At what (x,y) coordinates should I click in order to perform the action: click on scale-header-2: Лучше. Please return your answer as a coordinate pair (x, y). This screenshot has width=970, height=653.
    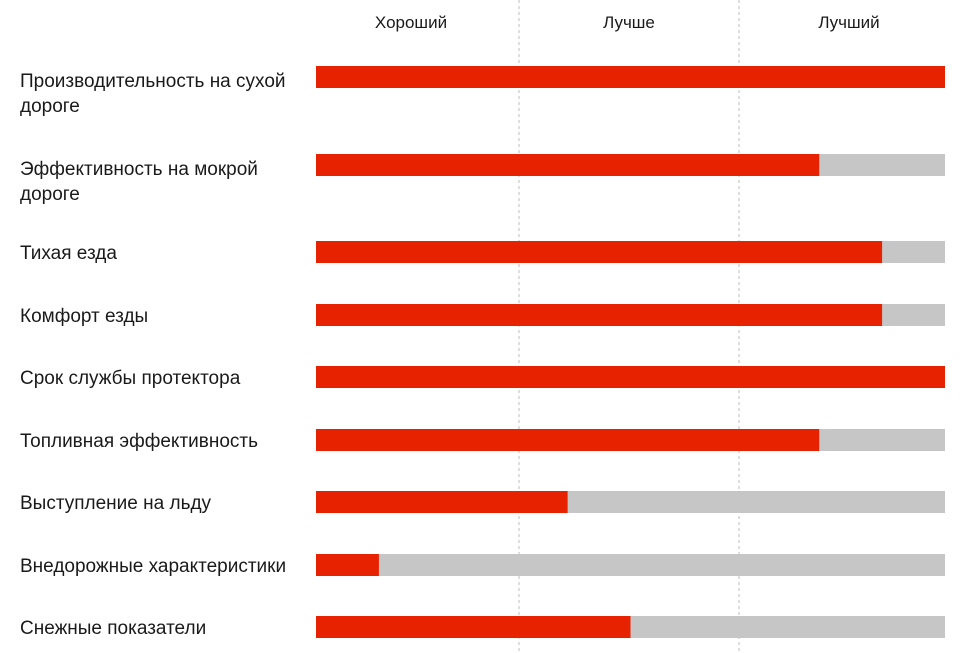
    Looking at the image, I should click on (629, 22).